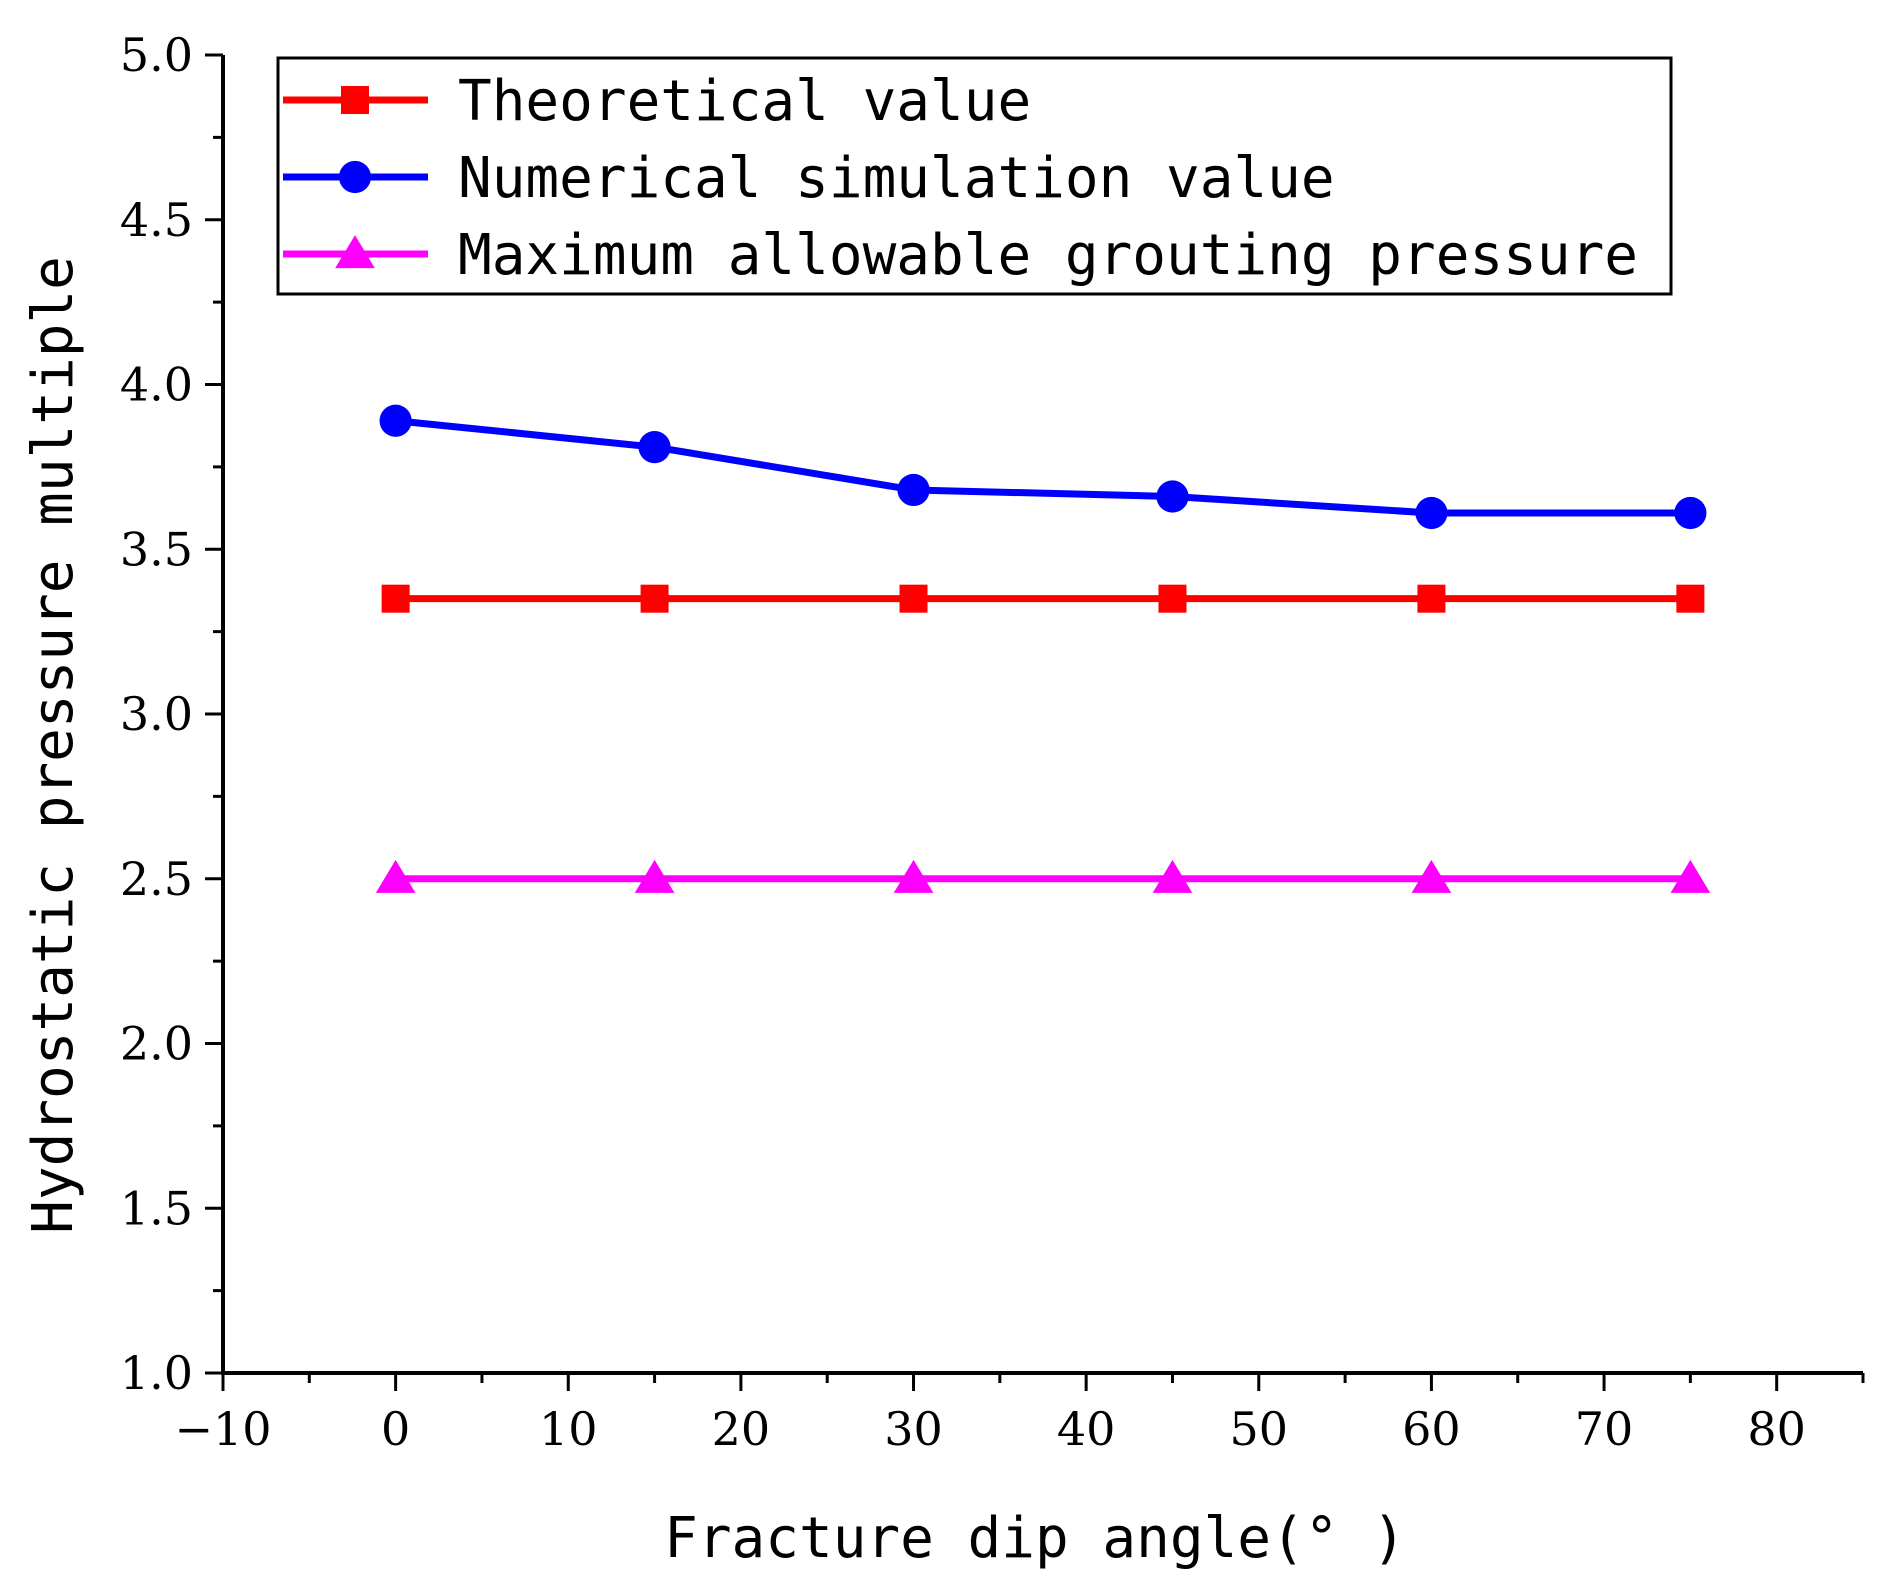 Image resolution: width=1890 pixels, height=1589 pixels. I want to click on legend-label: Numerical simulation value, so click(896, 178).